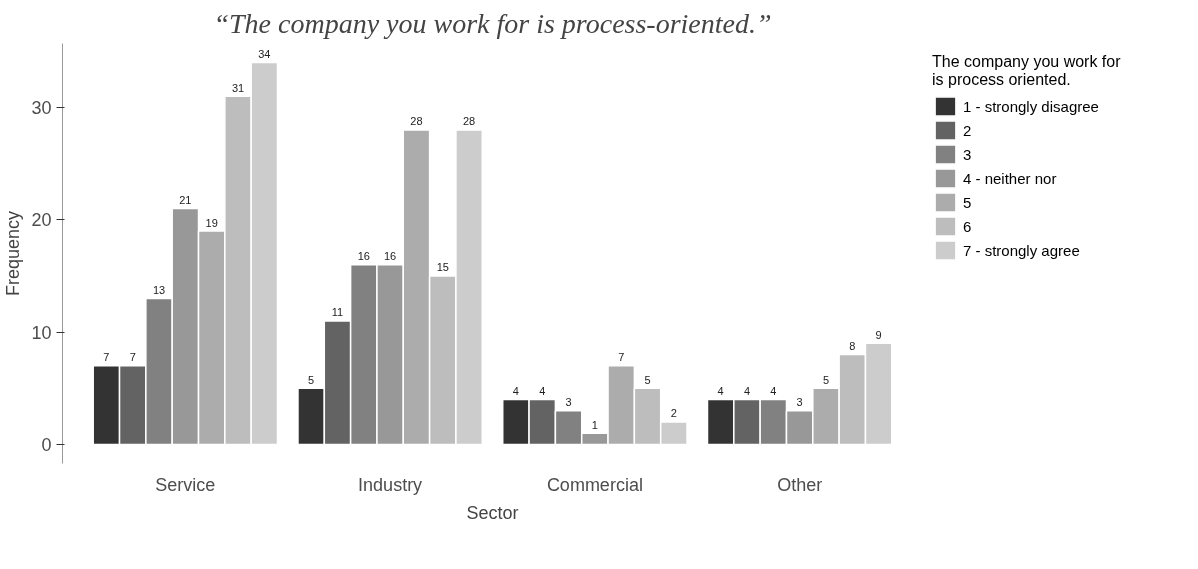  Describe the element at coordinates (41, 108) in the screenshot. I see `y-tick-label: 30` at that location.